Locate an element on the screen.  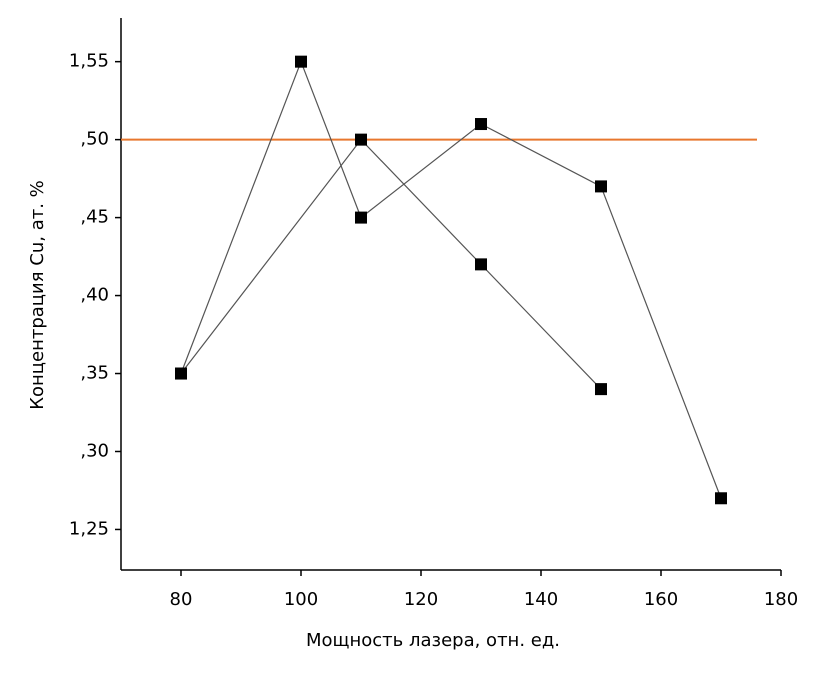
x-tick-label: 140 is located at coordinates (541, 599).